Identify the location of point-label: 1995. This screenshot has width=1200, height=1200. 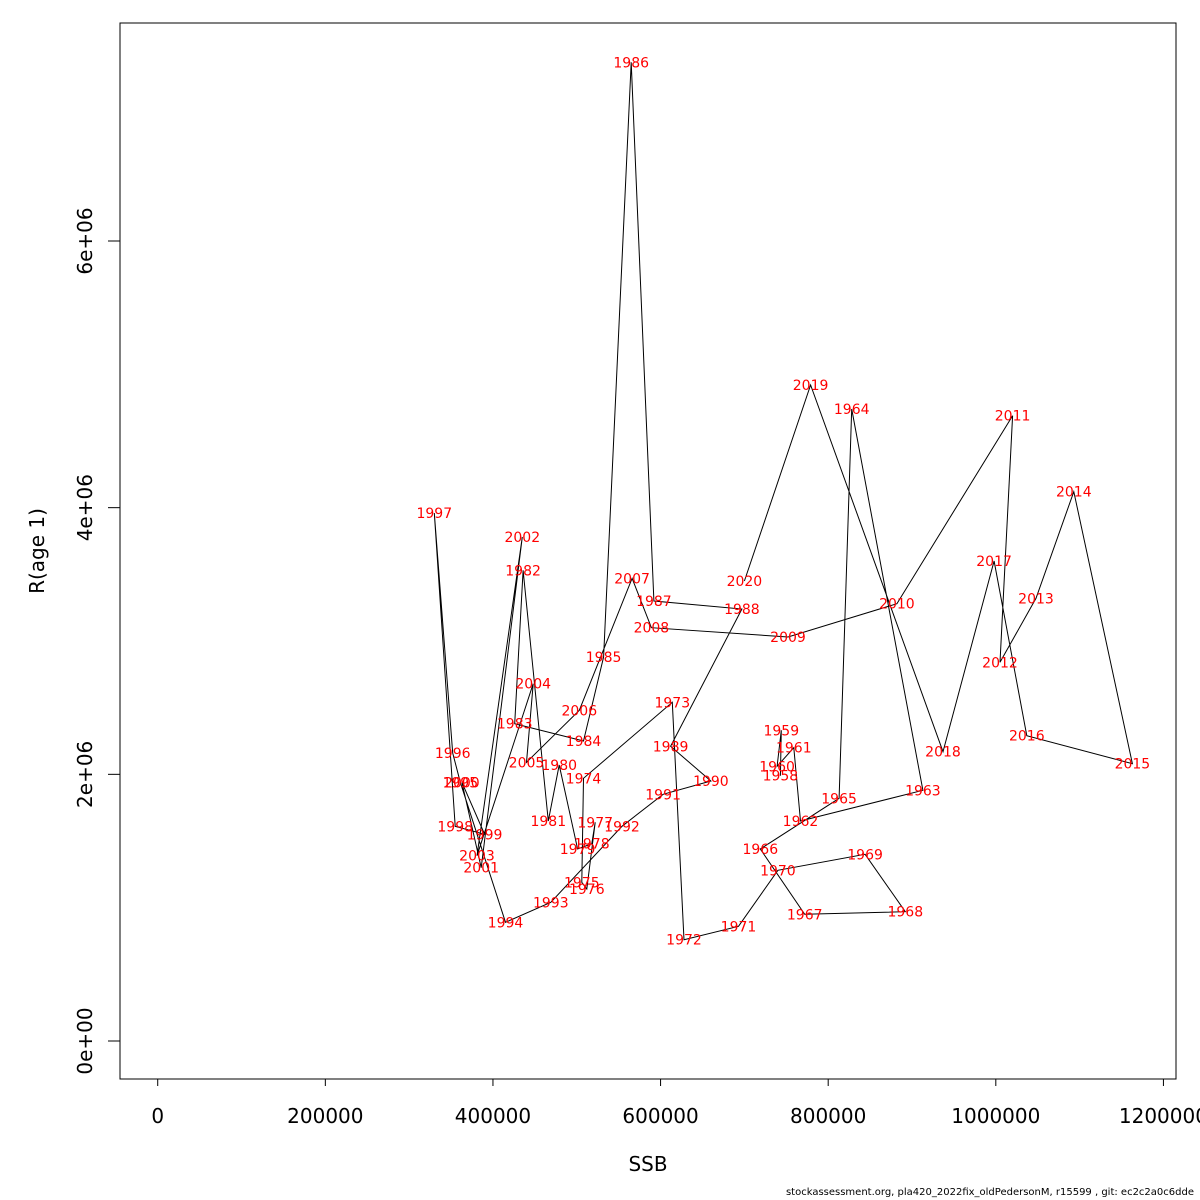
(460, 783).